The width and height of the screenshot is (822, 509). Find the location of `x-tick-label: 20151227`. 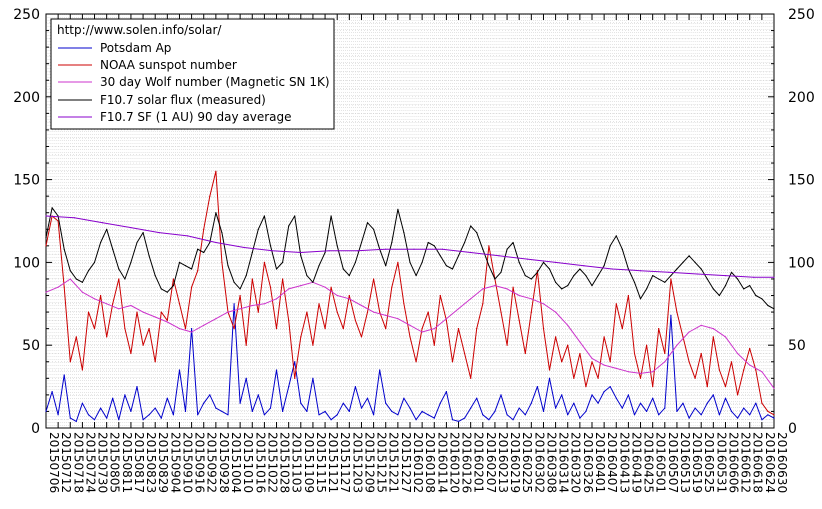

x-tick-label: 20151227 is located at coordinates (406, 462).